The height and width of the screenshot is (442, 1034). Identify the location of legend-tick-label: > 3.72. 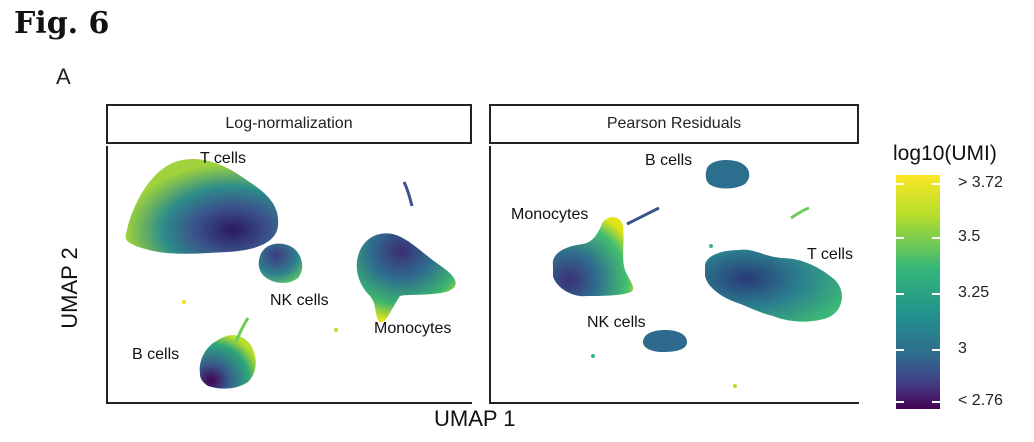
(980, 182).